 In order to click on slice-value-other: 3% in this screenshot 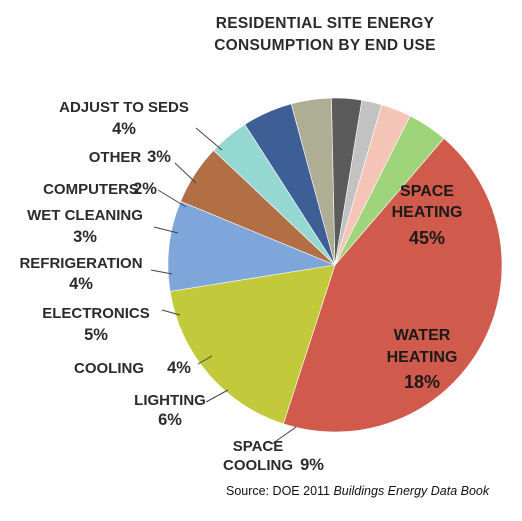, I will do `click(159, 157)`.